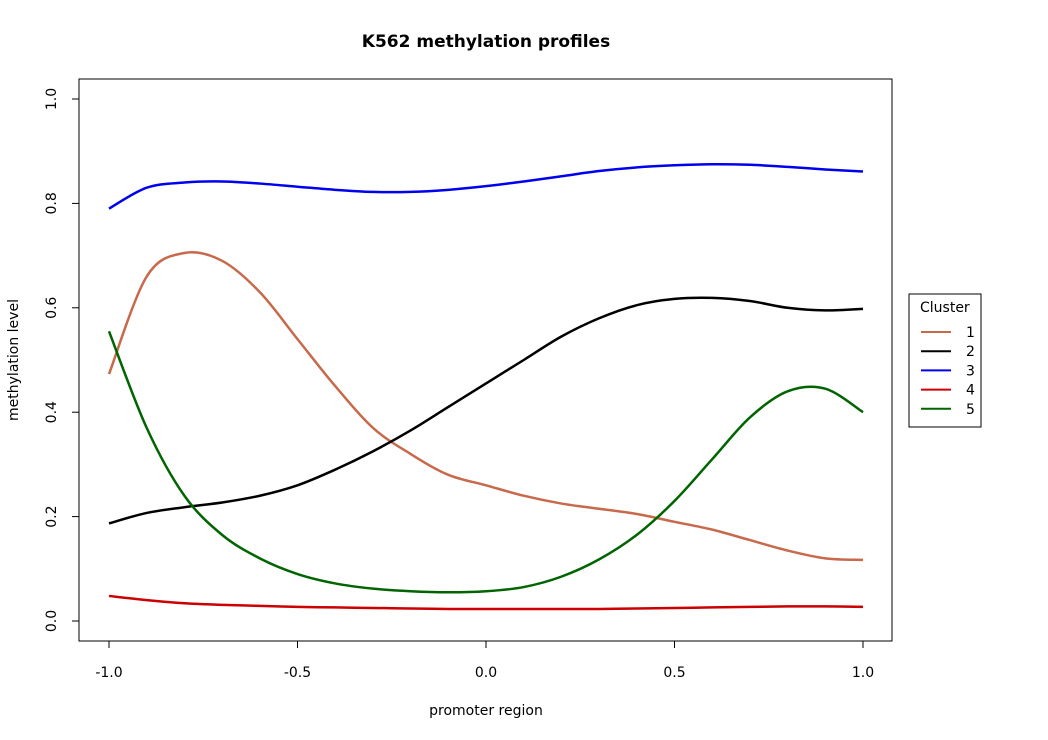 Image resolution: width=1048 pixels, height=740 pixels. Describe the element at coordinates (970, 410) in the screenshot. I see `legend-label: 5` at that location.